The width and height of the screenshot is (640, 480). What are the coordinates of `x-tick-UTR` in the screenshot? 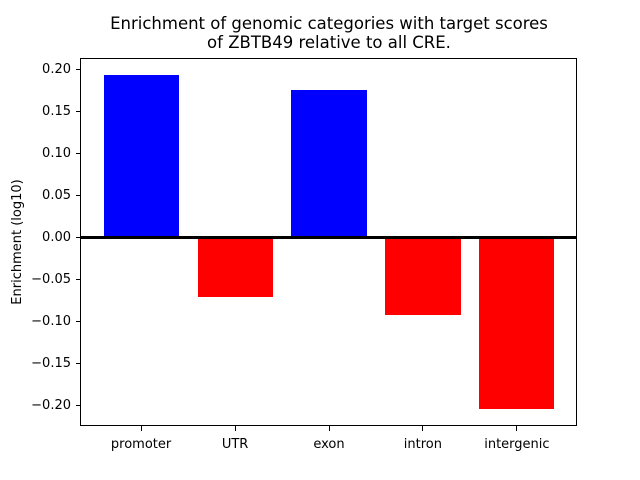 It's located at (235, 428).